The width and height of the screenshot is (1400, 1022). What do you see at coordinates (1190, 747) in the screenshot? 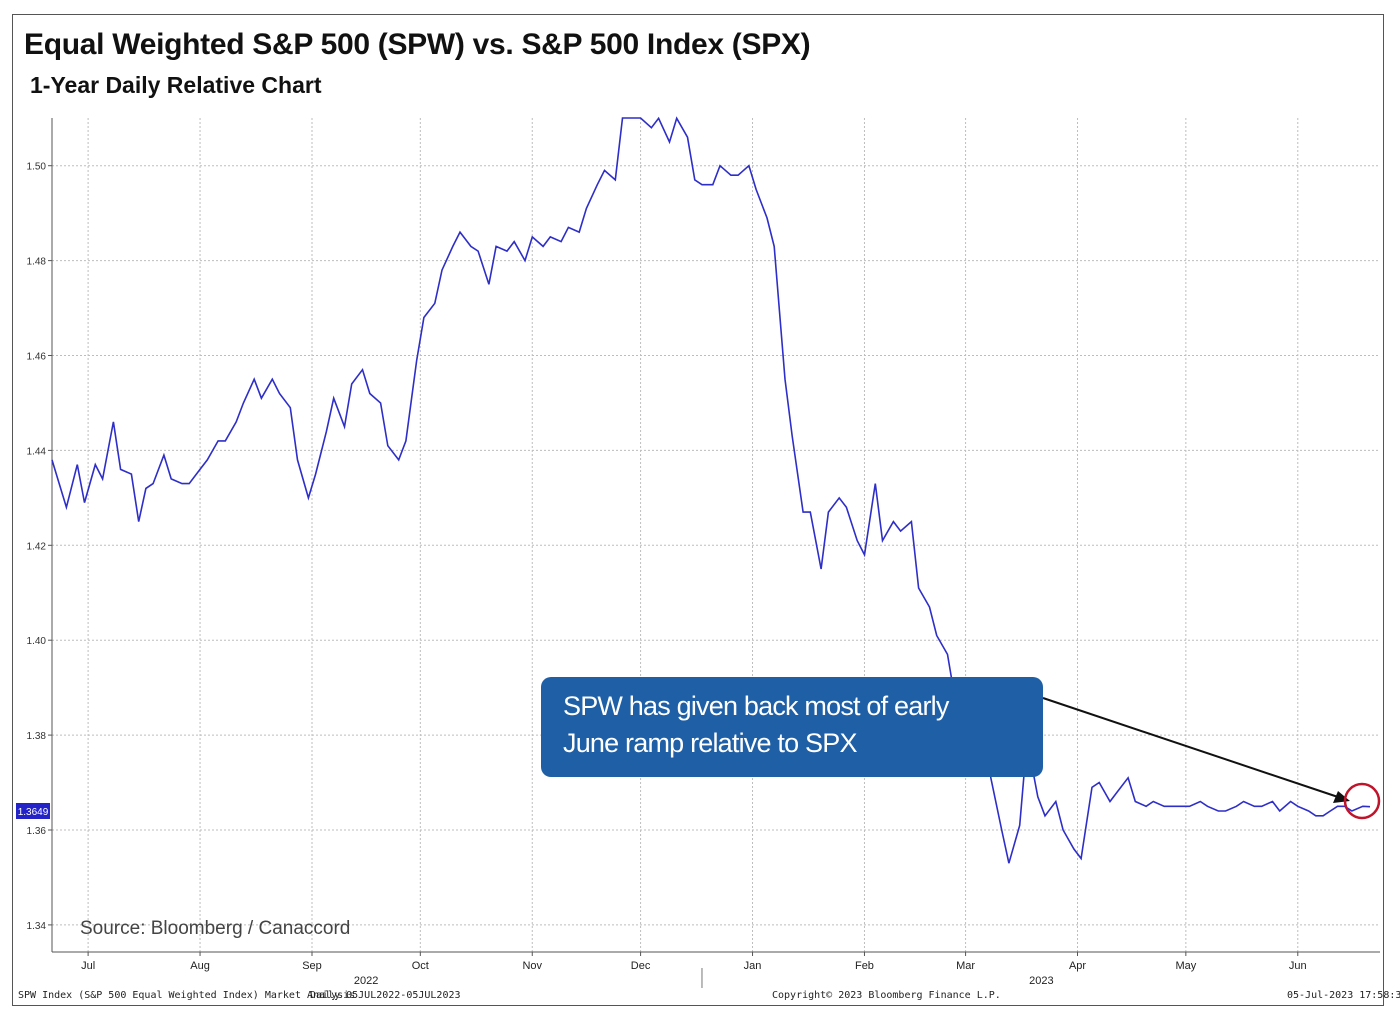
I see `callout-arrow-line` at bounding box center [1190, 747].